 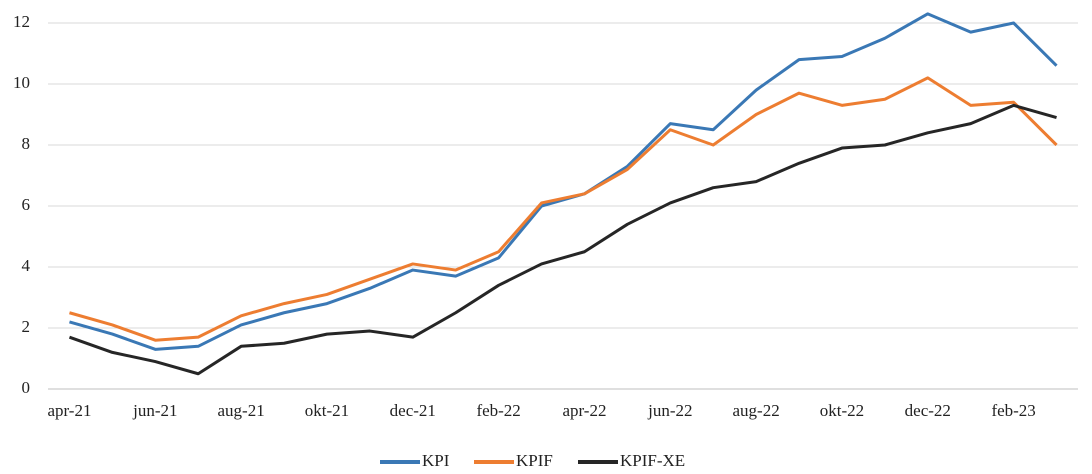 What do you see at coordinates (26, 204) in the screenshot?
I see `y-tick-label: 6` at bounding box center [26, 204].